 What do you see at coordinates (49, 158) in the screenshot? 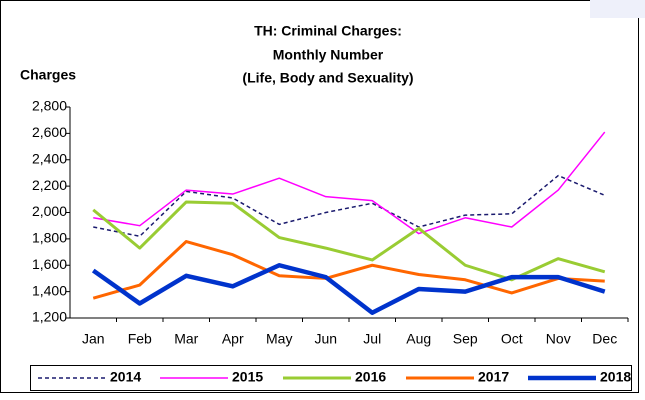
I see `y-tick-label: 2,400` at bounding box center [49, 158].